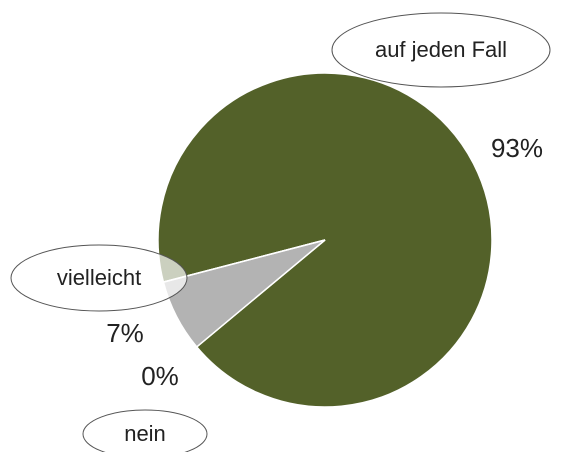 This screenshot has height=452, width=574. I want to click on pie-slice, so click(244, 261).